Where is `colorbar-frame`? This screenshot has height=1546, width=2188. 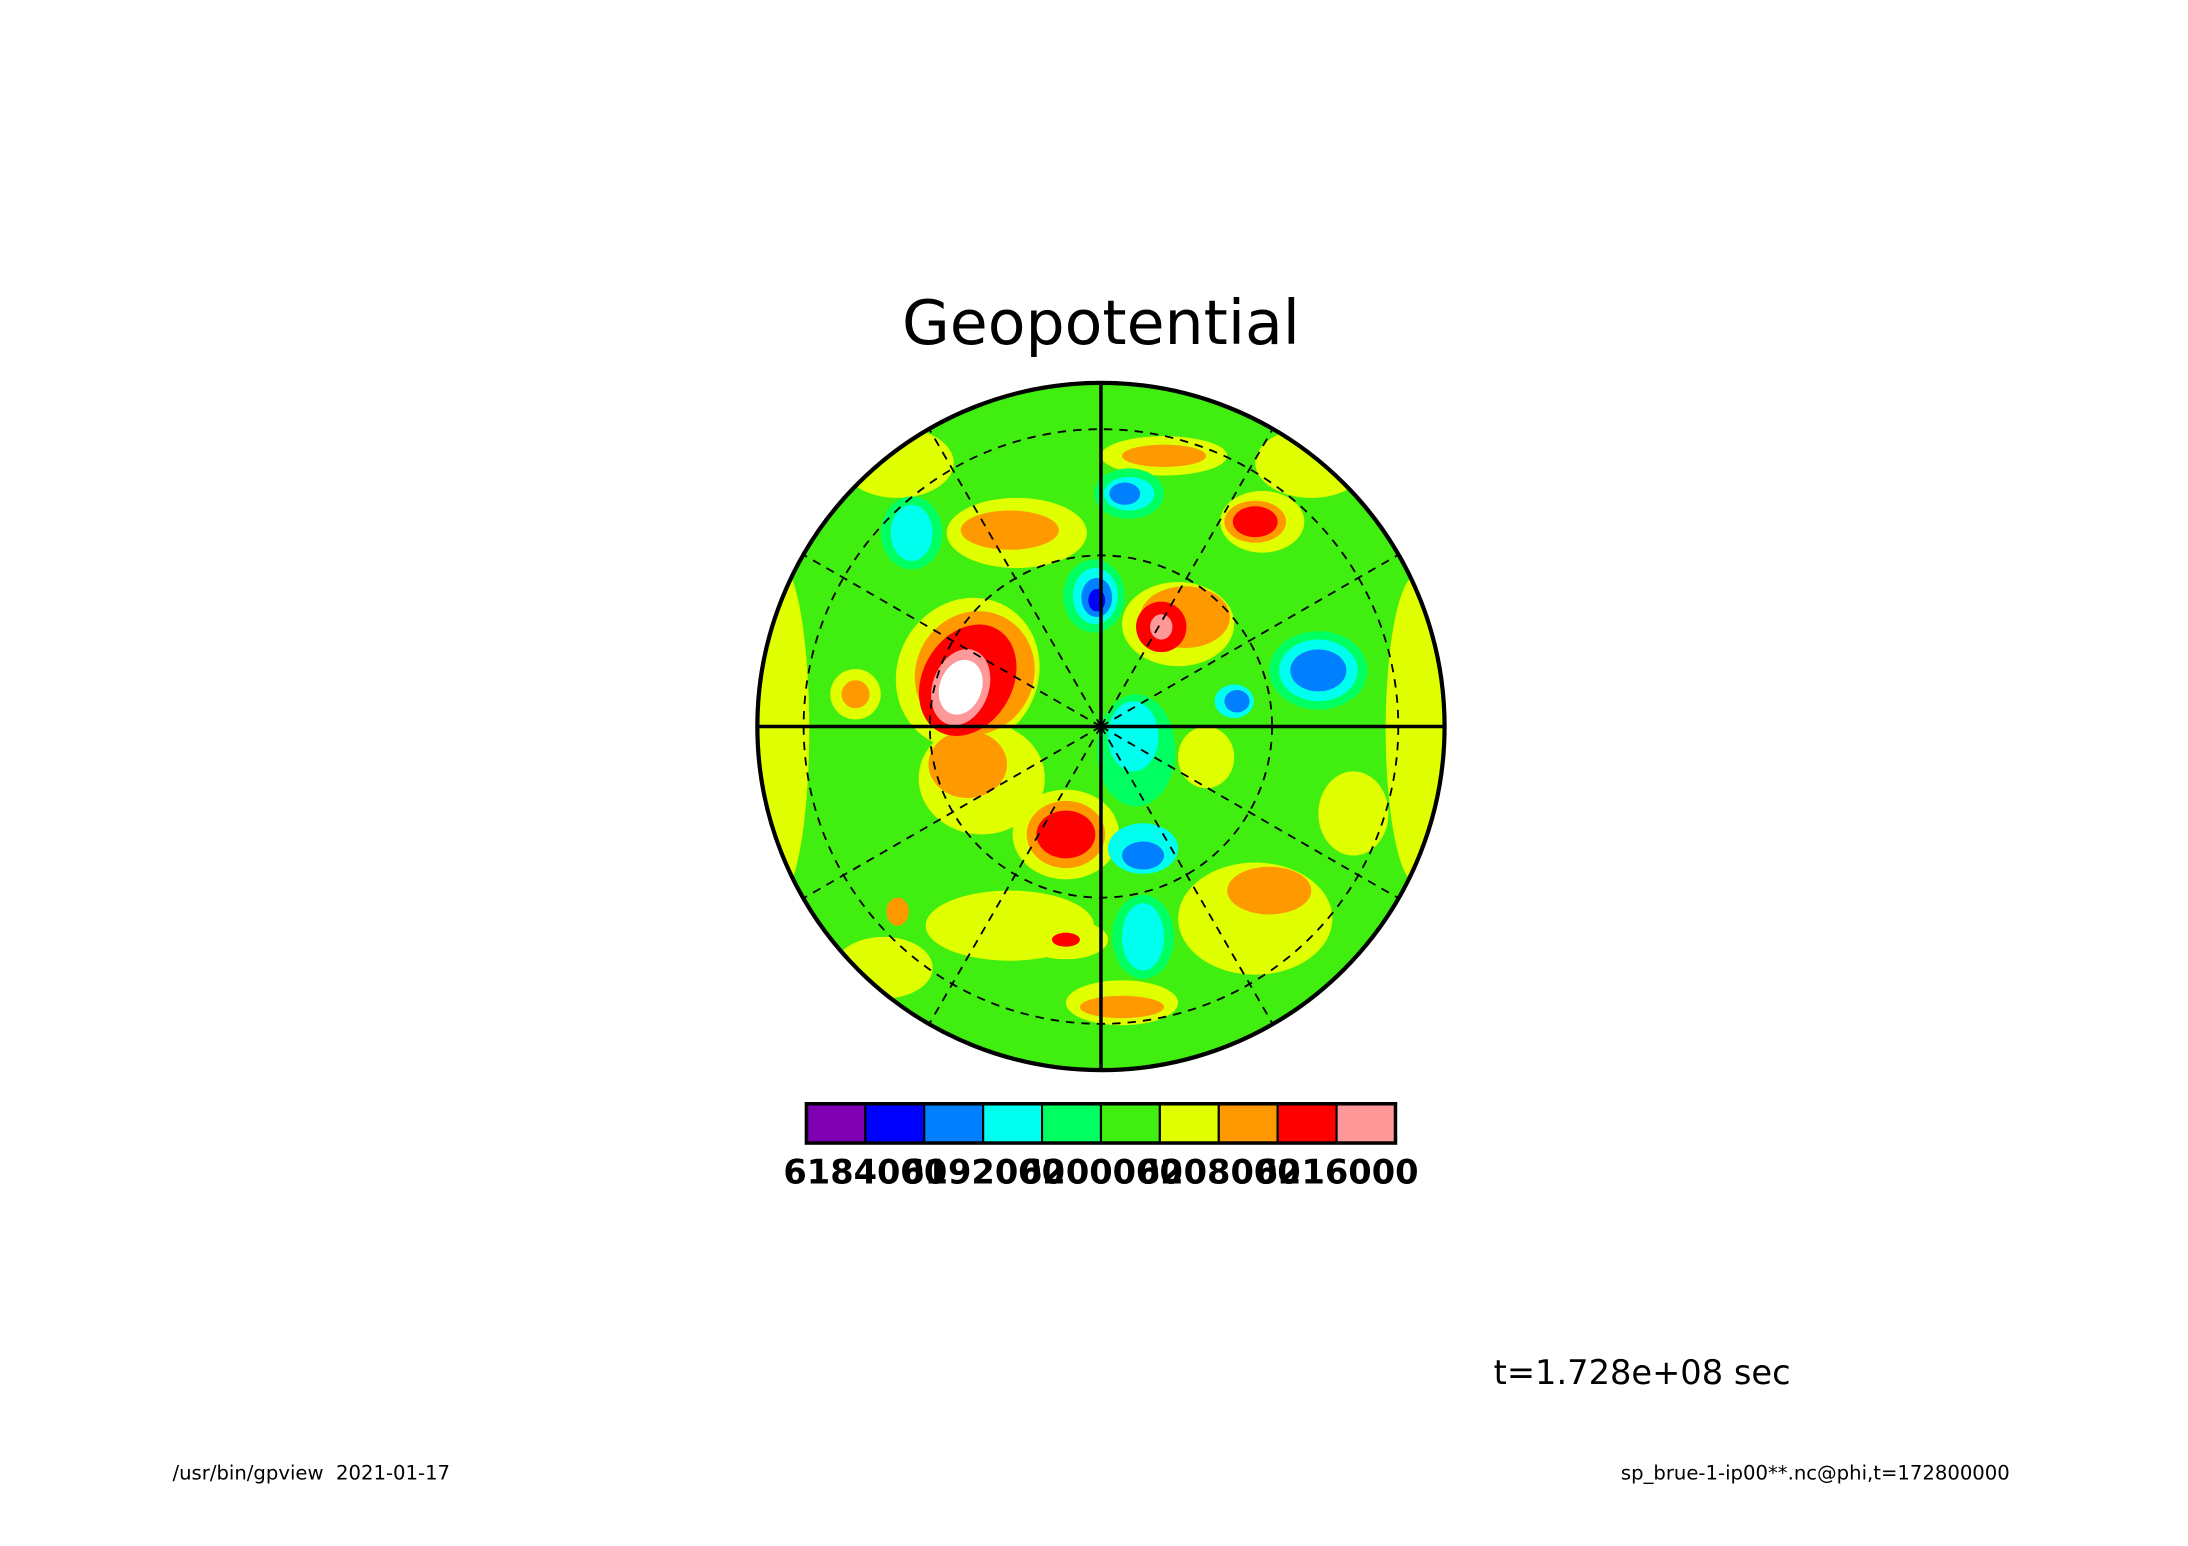 colorbar-frame is located at coordinates (1101, 1123).